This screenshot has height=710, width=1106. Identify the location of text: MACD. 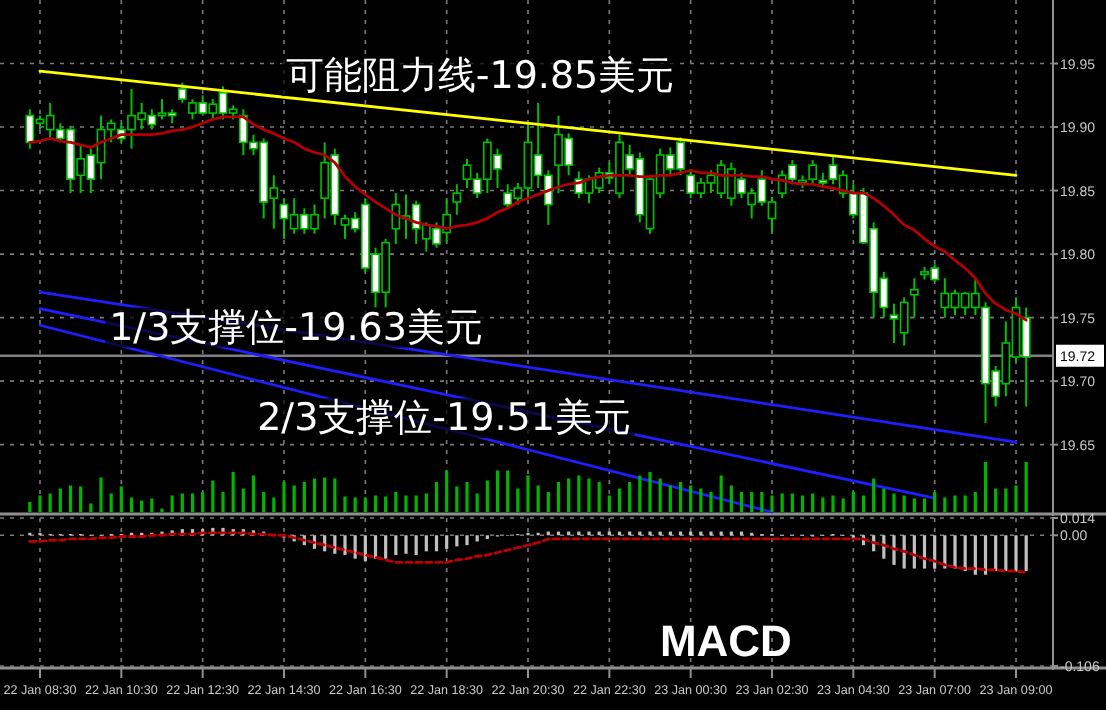
(725, 641).